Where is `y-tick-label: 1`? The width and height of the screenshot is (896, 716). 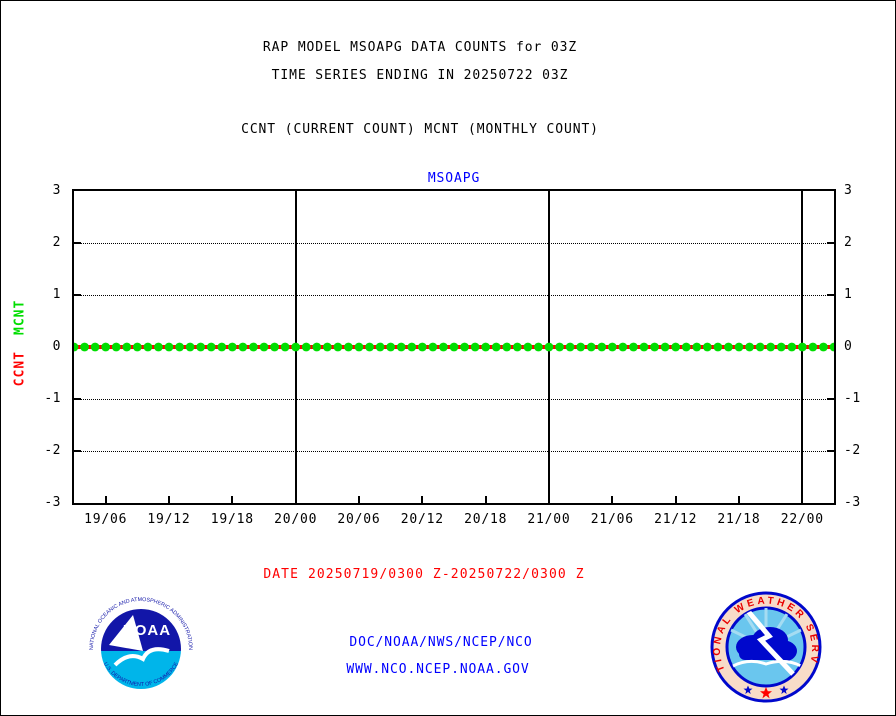
y-tick-label: 1 is located at coordinates (848, 294).